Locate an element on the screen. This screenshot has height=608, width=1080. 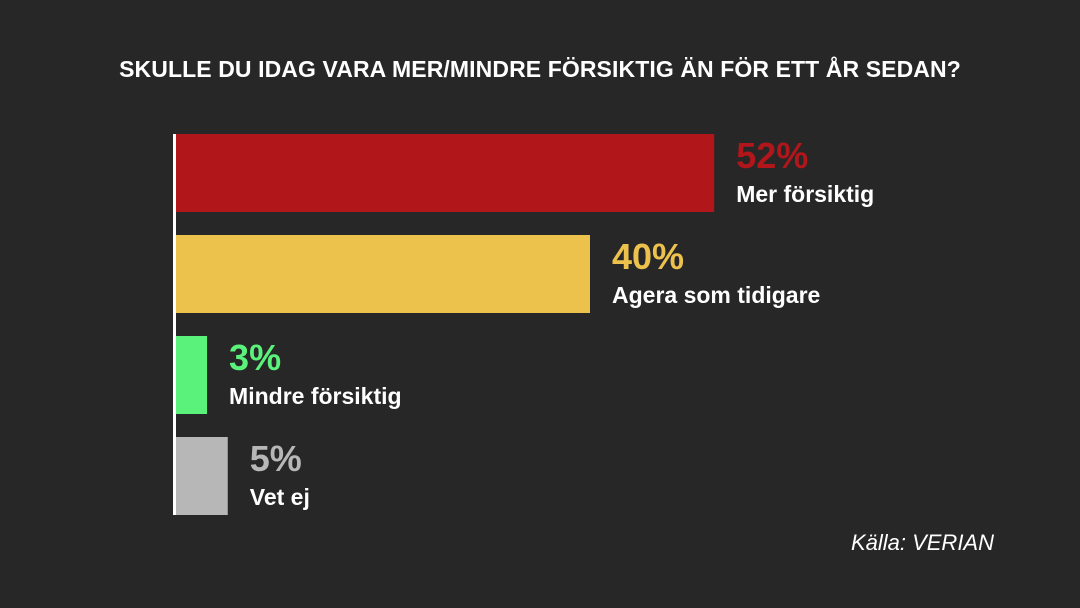
category-label-4: Vet ej is located at coordinates (280, 497).